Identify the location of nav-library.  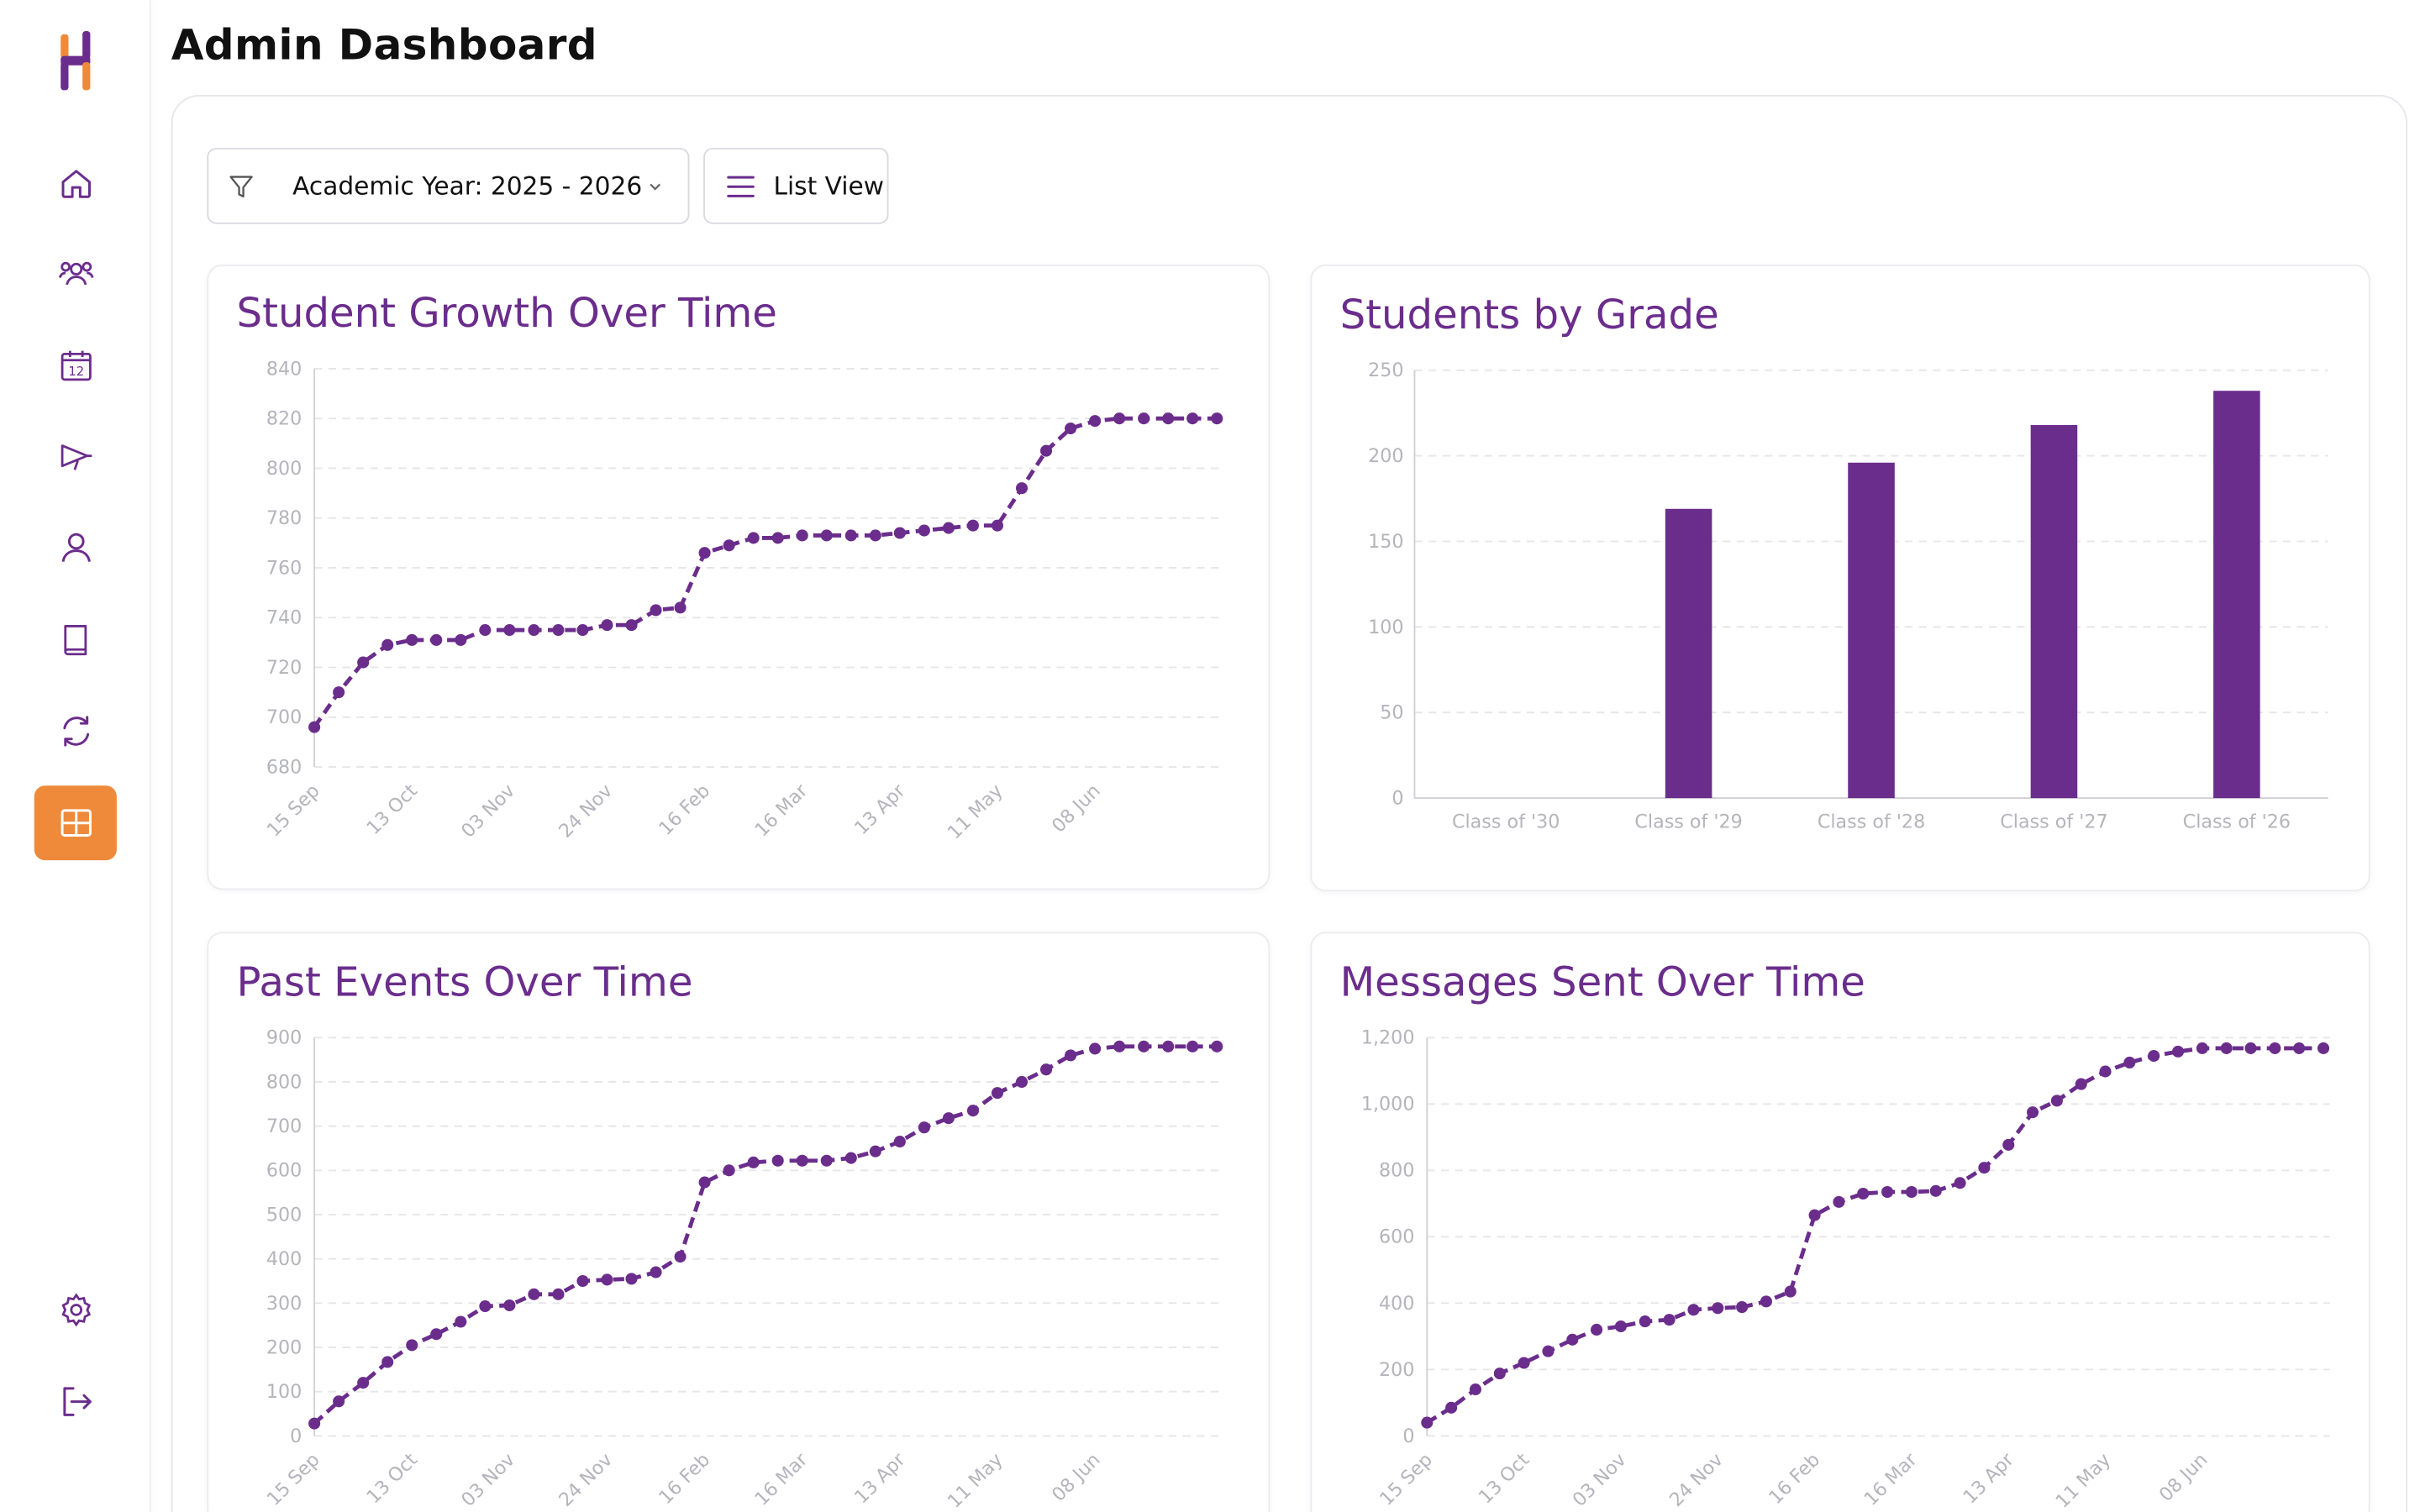
(75, 639).